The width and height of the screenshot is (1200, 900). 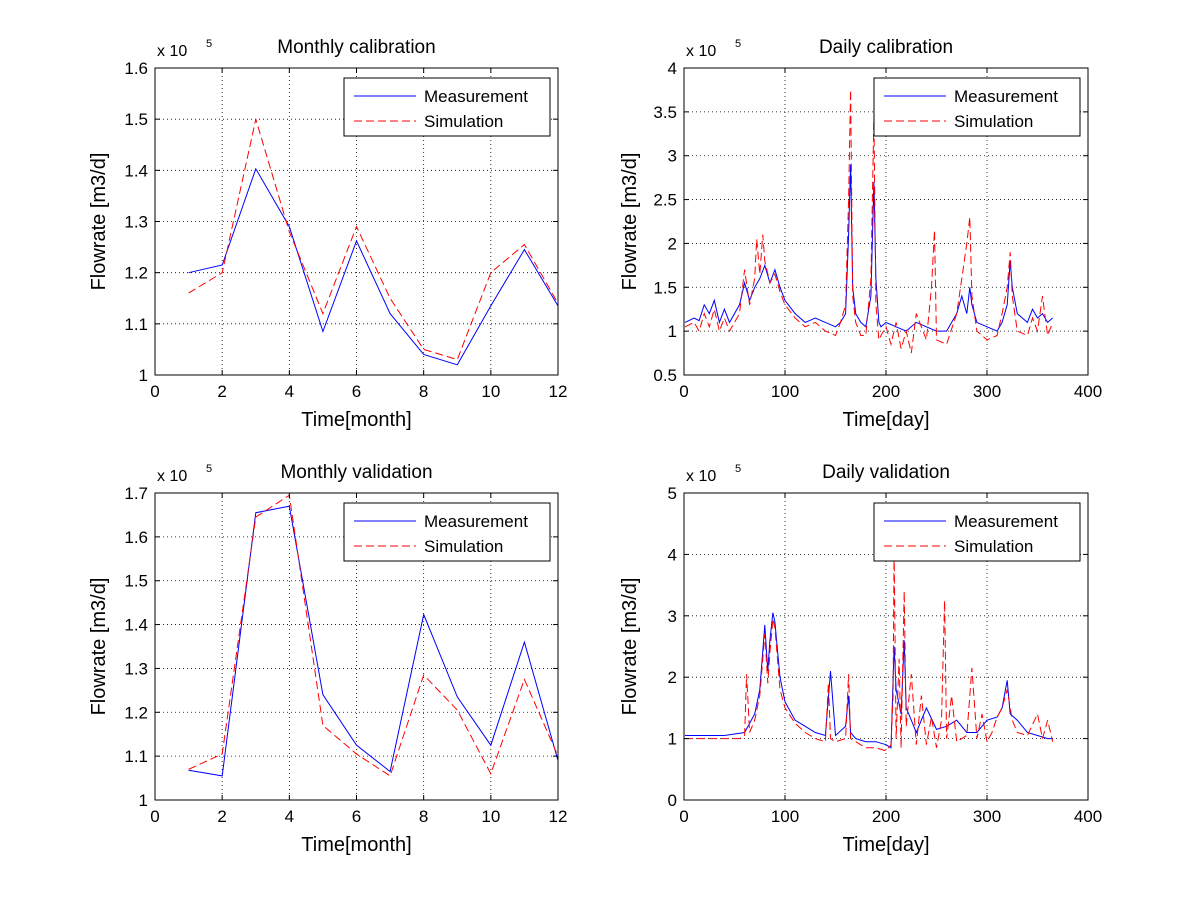 What do you see at coordinates (356, 47) in the screenshot?
I see `chart-title: Monthly calibration` at bounding box center [356, 47].